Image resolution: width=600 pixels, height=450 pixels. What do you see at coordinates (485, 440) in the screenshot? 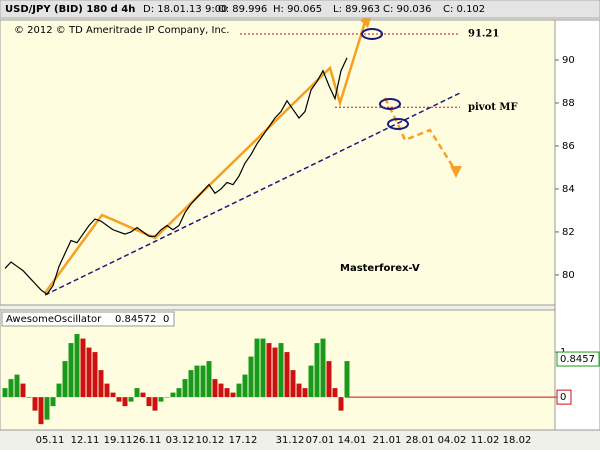
I see `x-tick-label: 11.02` at bounding box center [485, 440].